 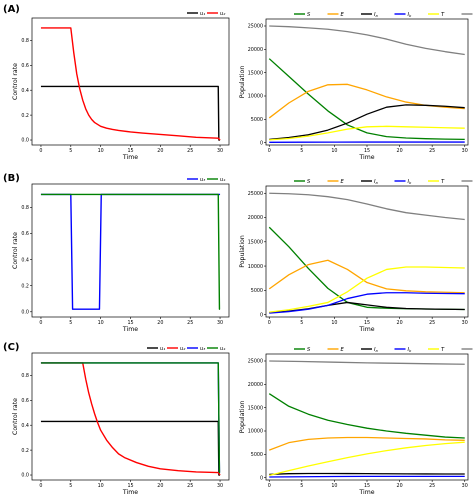 What do you see at coordinates (25, 476) in the screenshot?
I see `y-tick-label: 0.0` at bounding box center [25, 476].